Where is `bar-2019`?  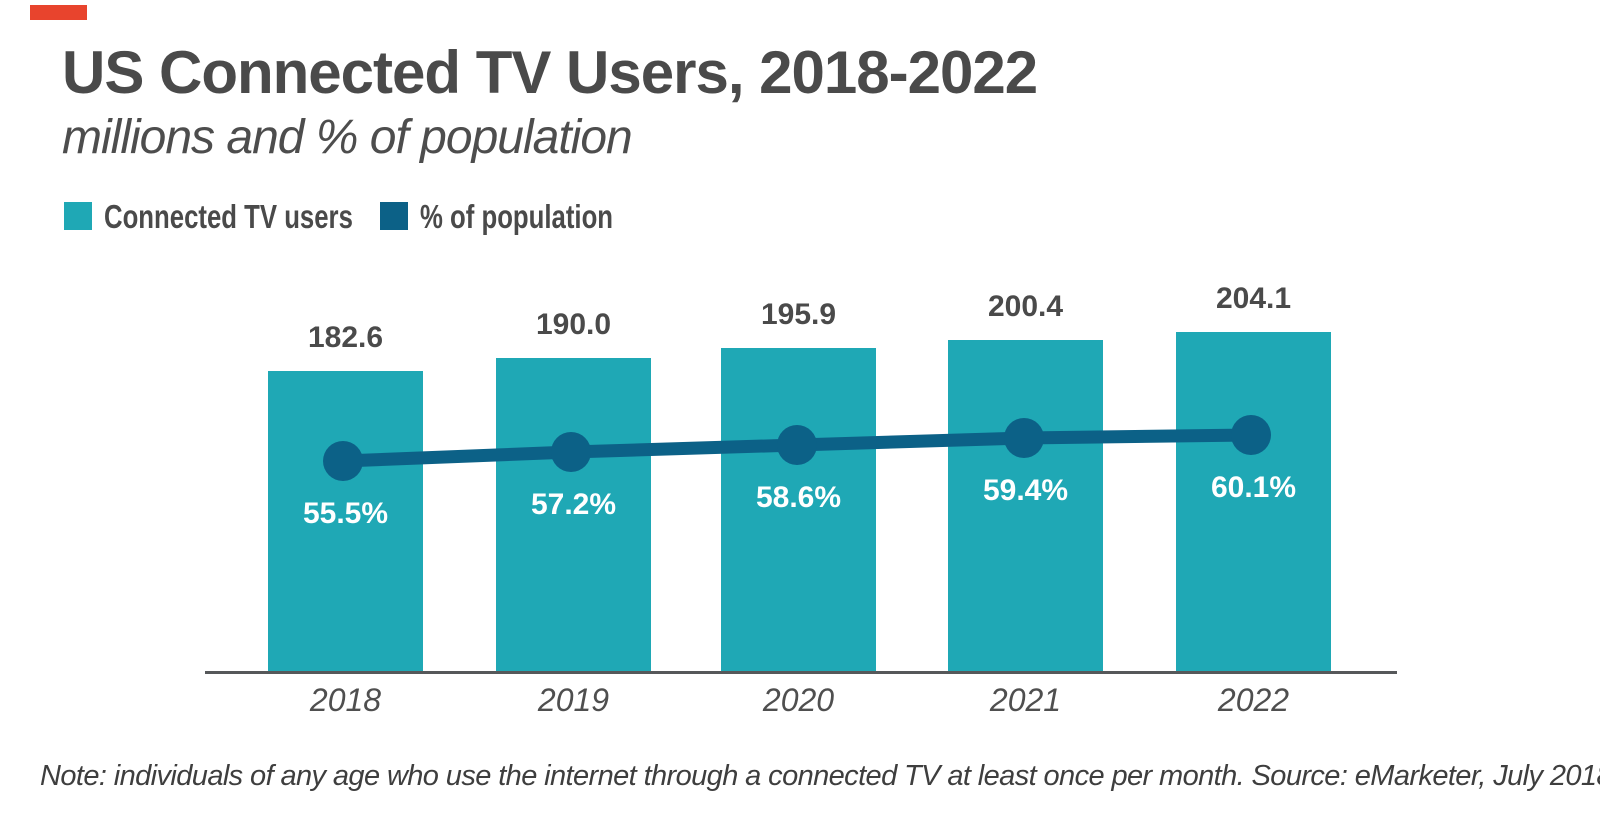 bar-2019 is located at coordinates (573, 515).